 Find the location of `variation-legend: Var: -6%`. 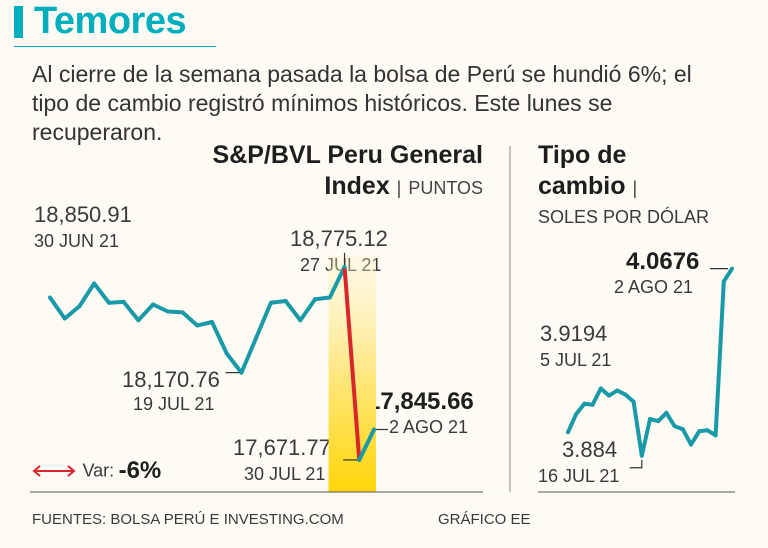

variation-legend: Var: -6% is located at coordinates (95, 471).